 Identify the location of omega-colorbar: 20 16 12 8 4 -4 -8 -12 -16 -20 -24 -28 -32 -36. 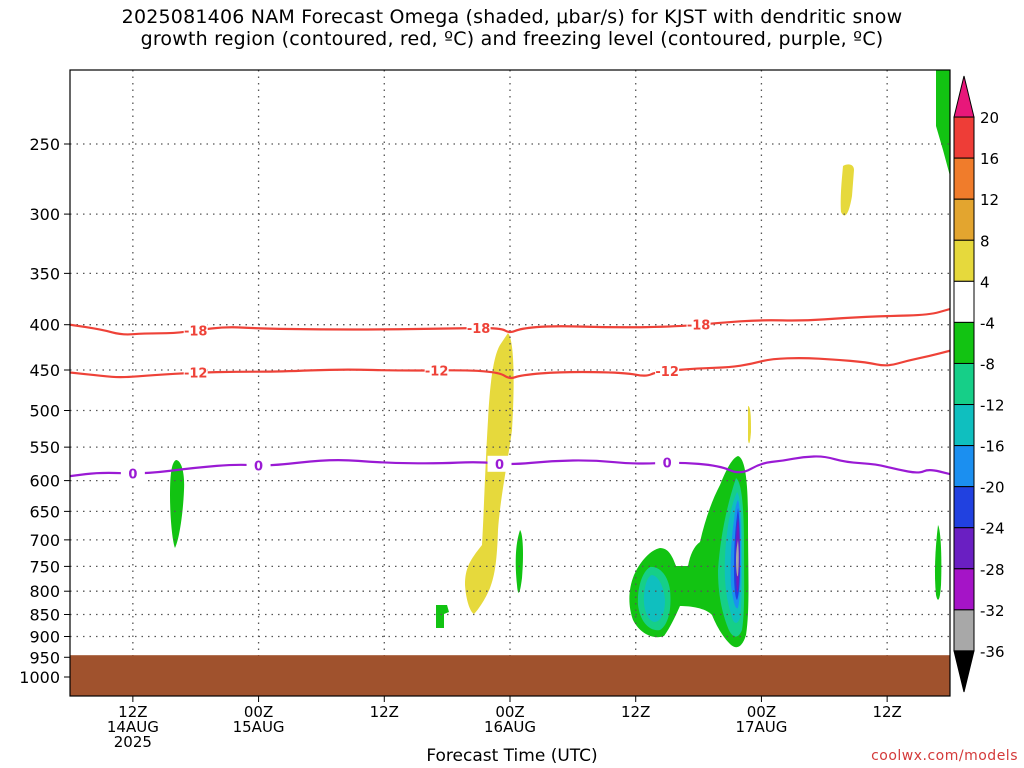
(979, 384).